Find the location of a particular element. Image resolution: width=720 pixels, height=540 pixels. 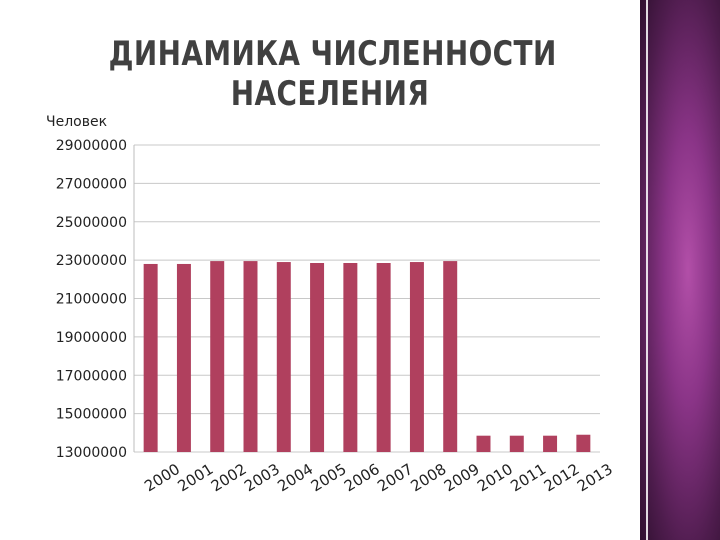

y-tick-label: 19000000 is located at coordinates (91, 338).